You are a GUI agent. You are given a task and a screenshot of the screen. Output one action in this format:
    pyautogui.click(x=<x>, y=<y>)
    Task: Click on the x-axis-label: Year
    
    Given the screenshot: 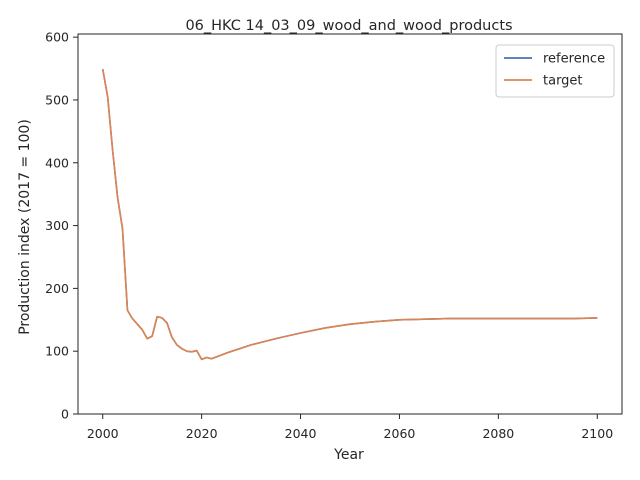 What is the action you would take?
    pyautogui.click(x=348, y=455)
    